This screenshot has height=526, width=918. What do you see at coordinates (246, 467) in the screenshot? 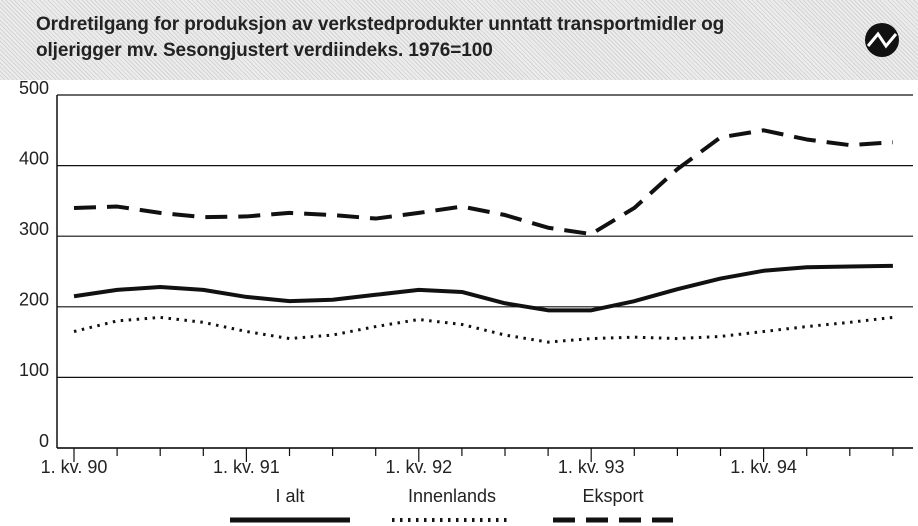
I see `x-tick-label: 1. kv. 91` at bounding box center [246, 467].